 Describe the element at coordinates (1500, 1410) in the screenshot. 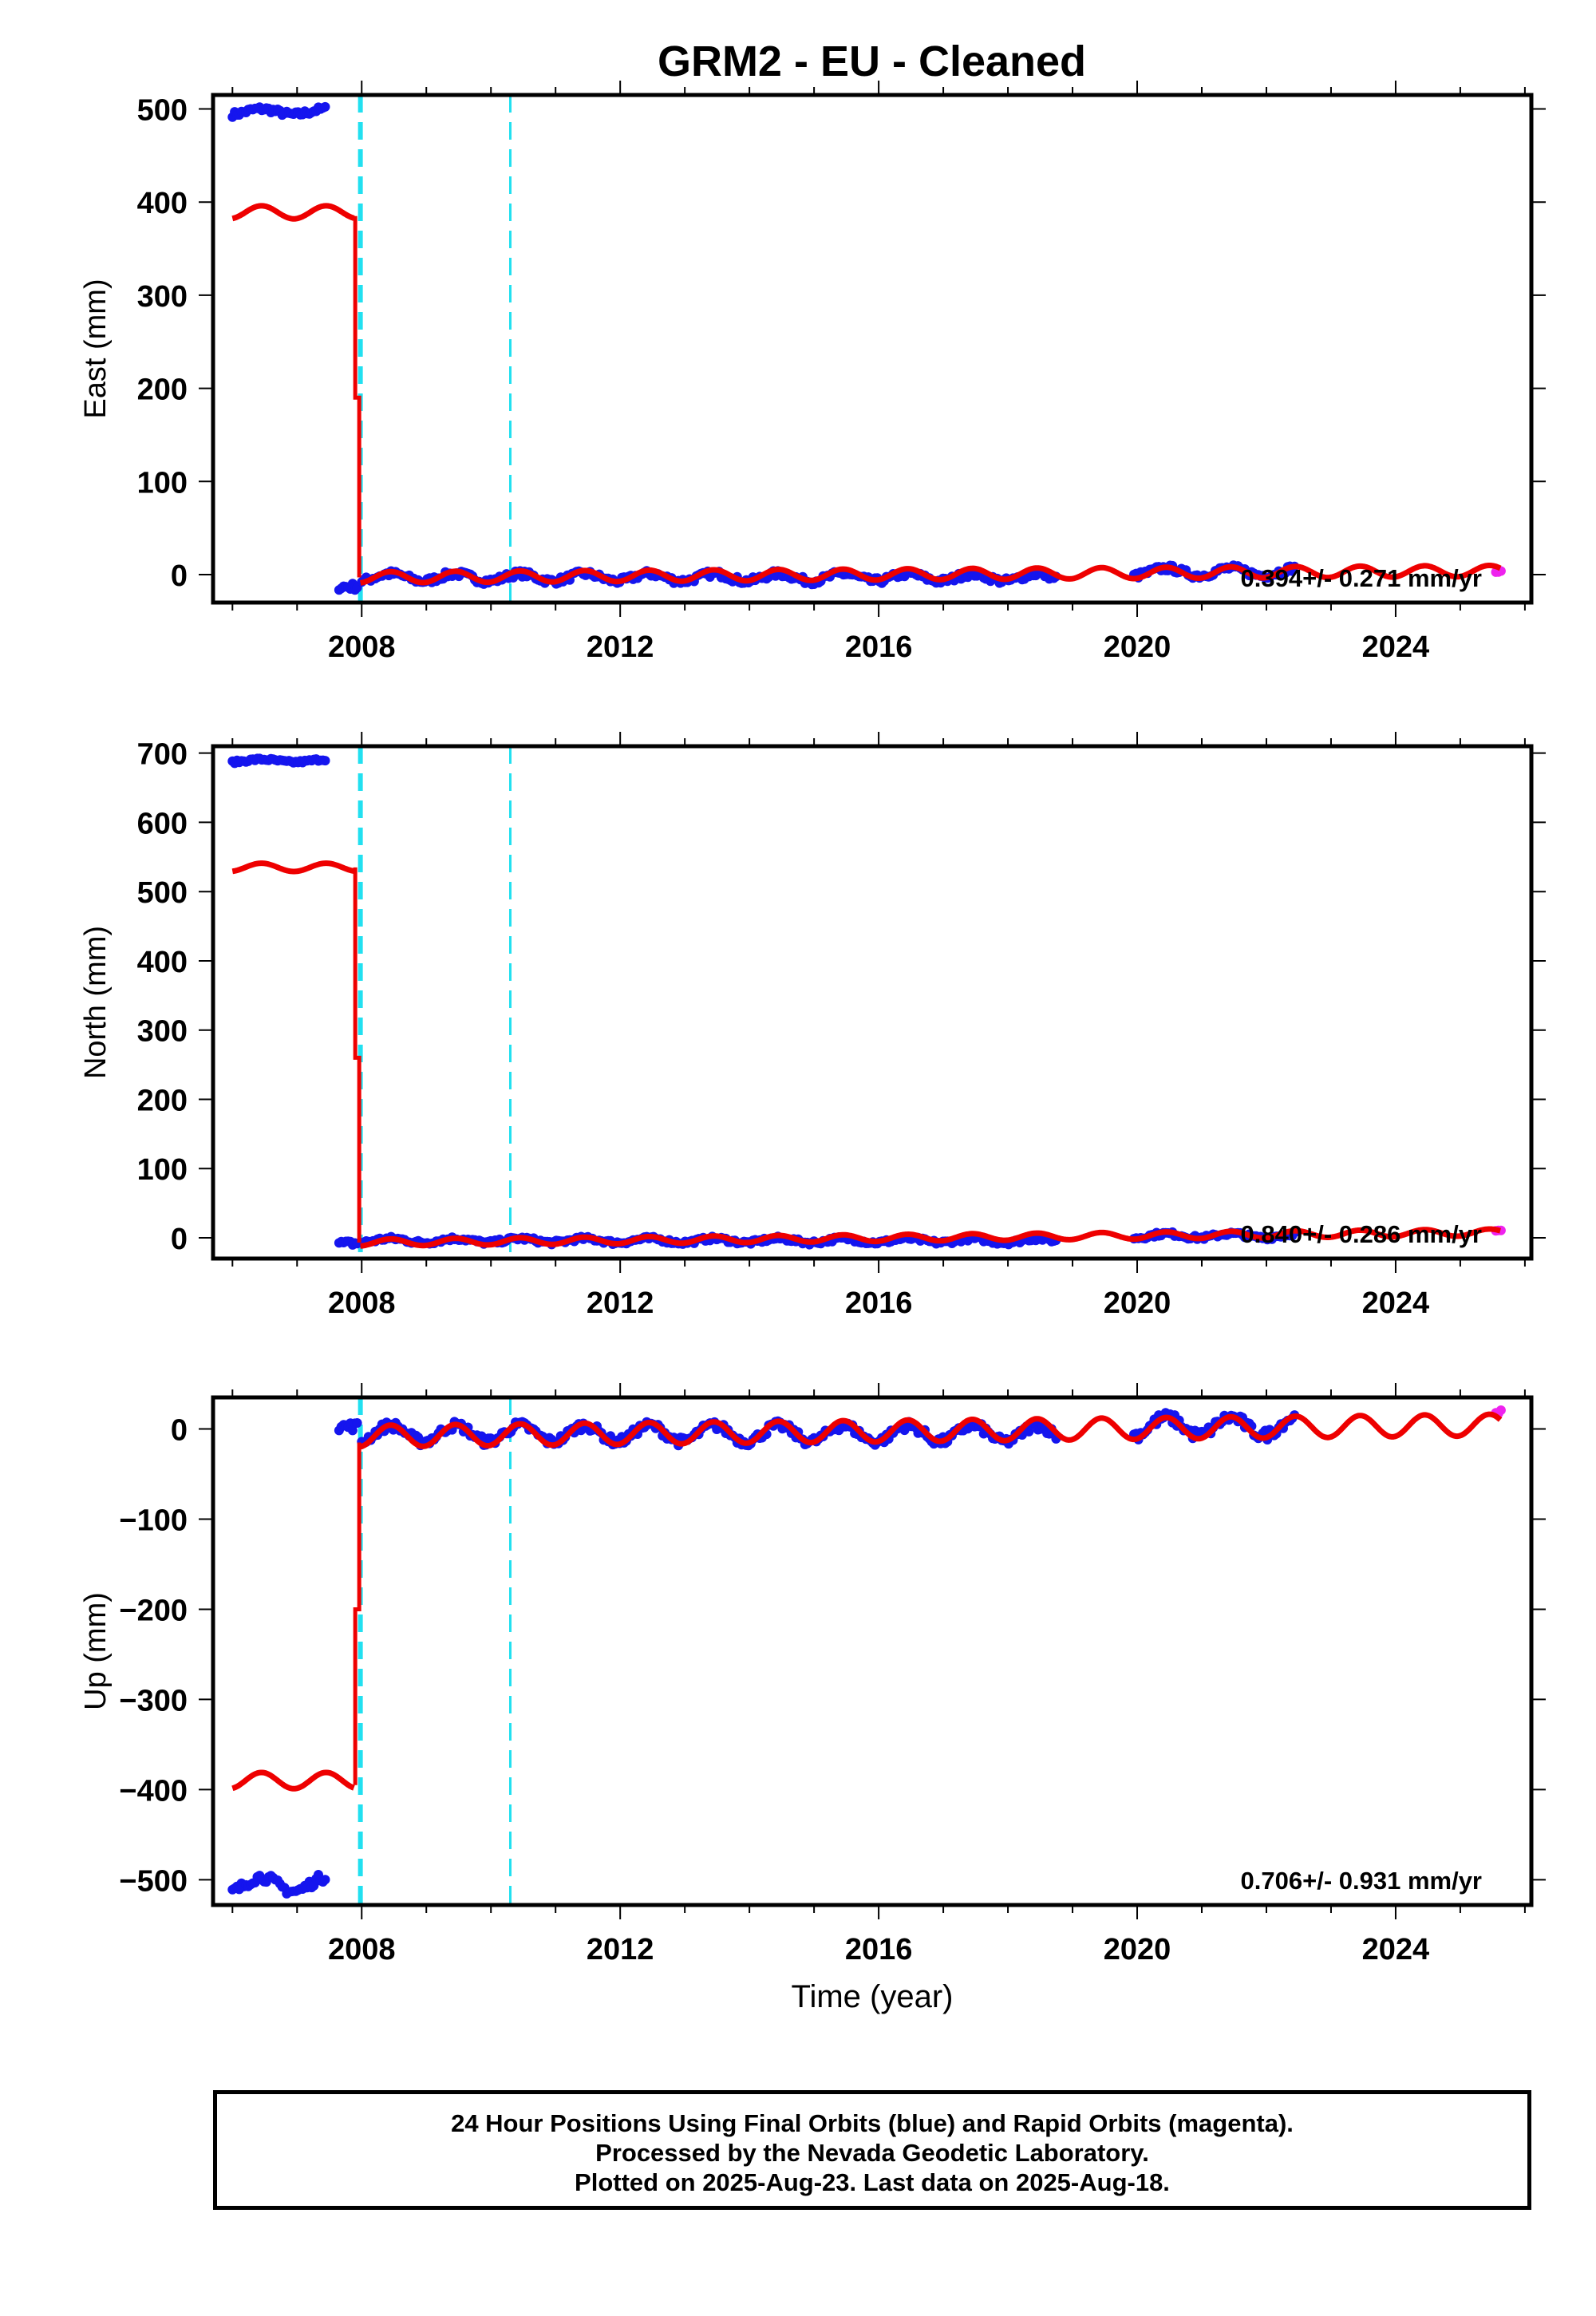

I see `rapid-orbit-point` at that location.